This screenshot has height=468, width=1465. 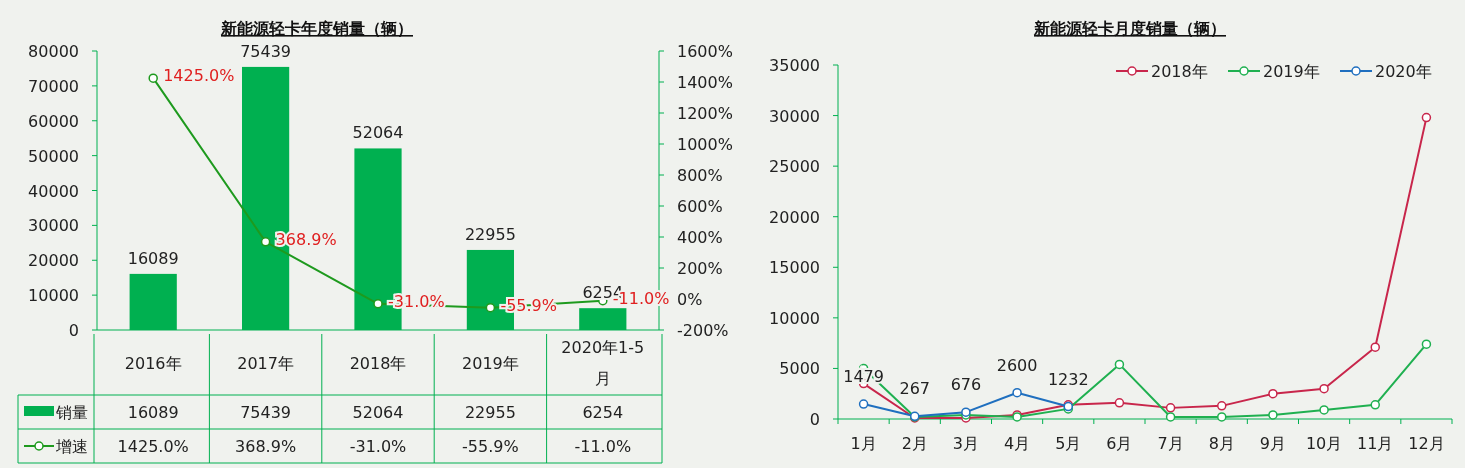 What do you see at coordinates (199, 76) in the screenshot?
I see `text: 1425.0%` at bounding box center [199, 76].